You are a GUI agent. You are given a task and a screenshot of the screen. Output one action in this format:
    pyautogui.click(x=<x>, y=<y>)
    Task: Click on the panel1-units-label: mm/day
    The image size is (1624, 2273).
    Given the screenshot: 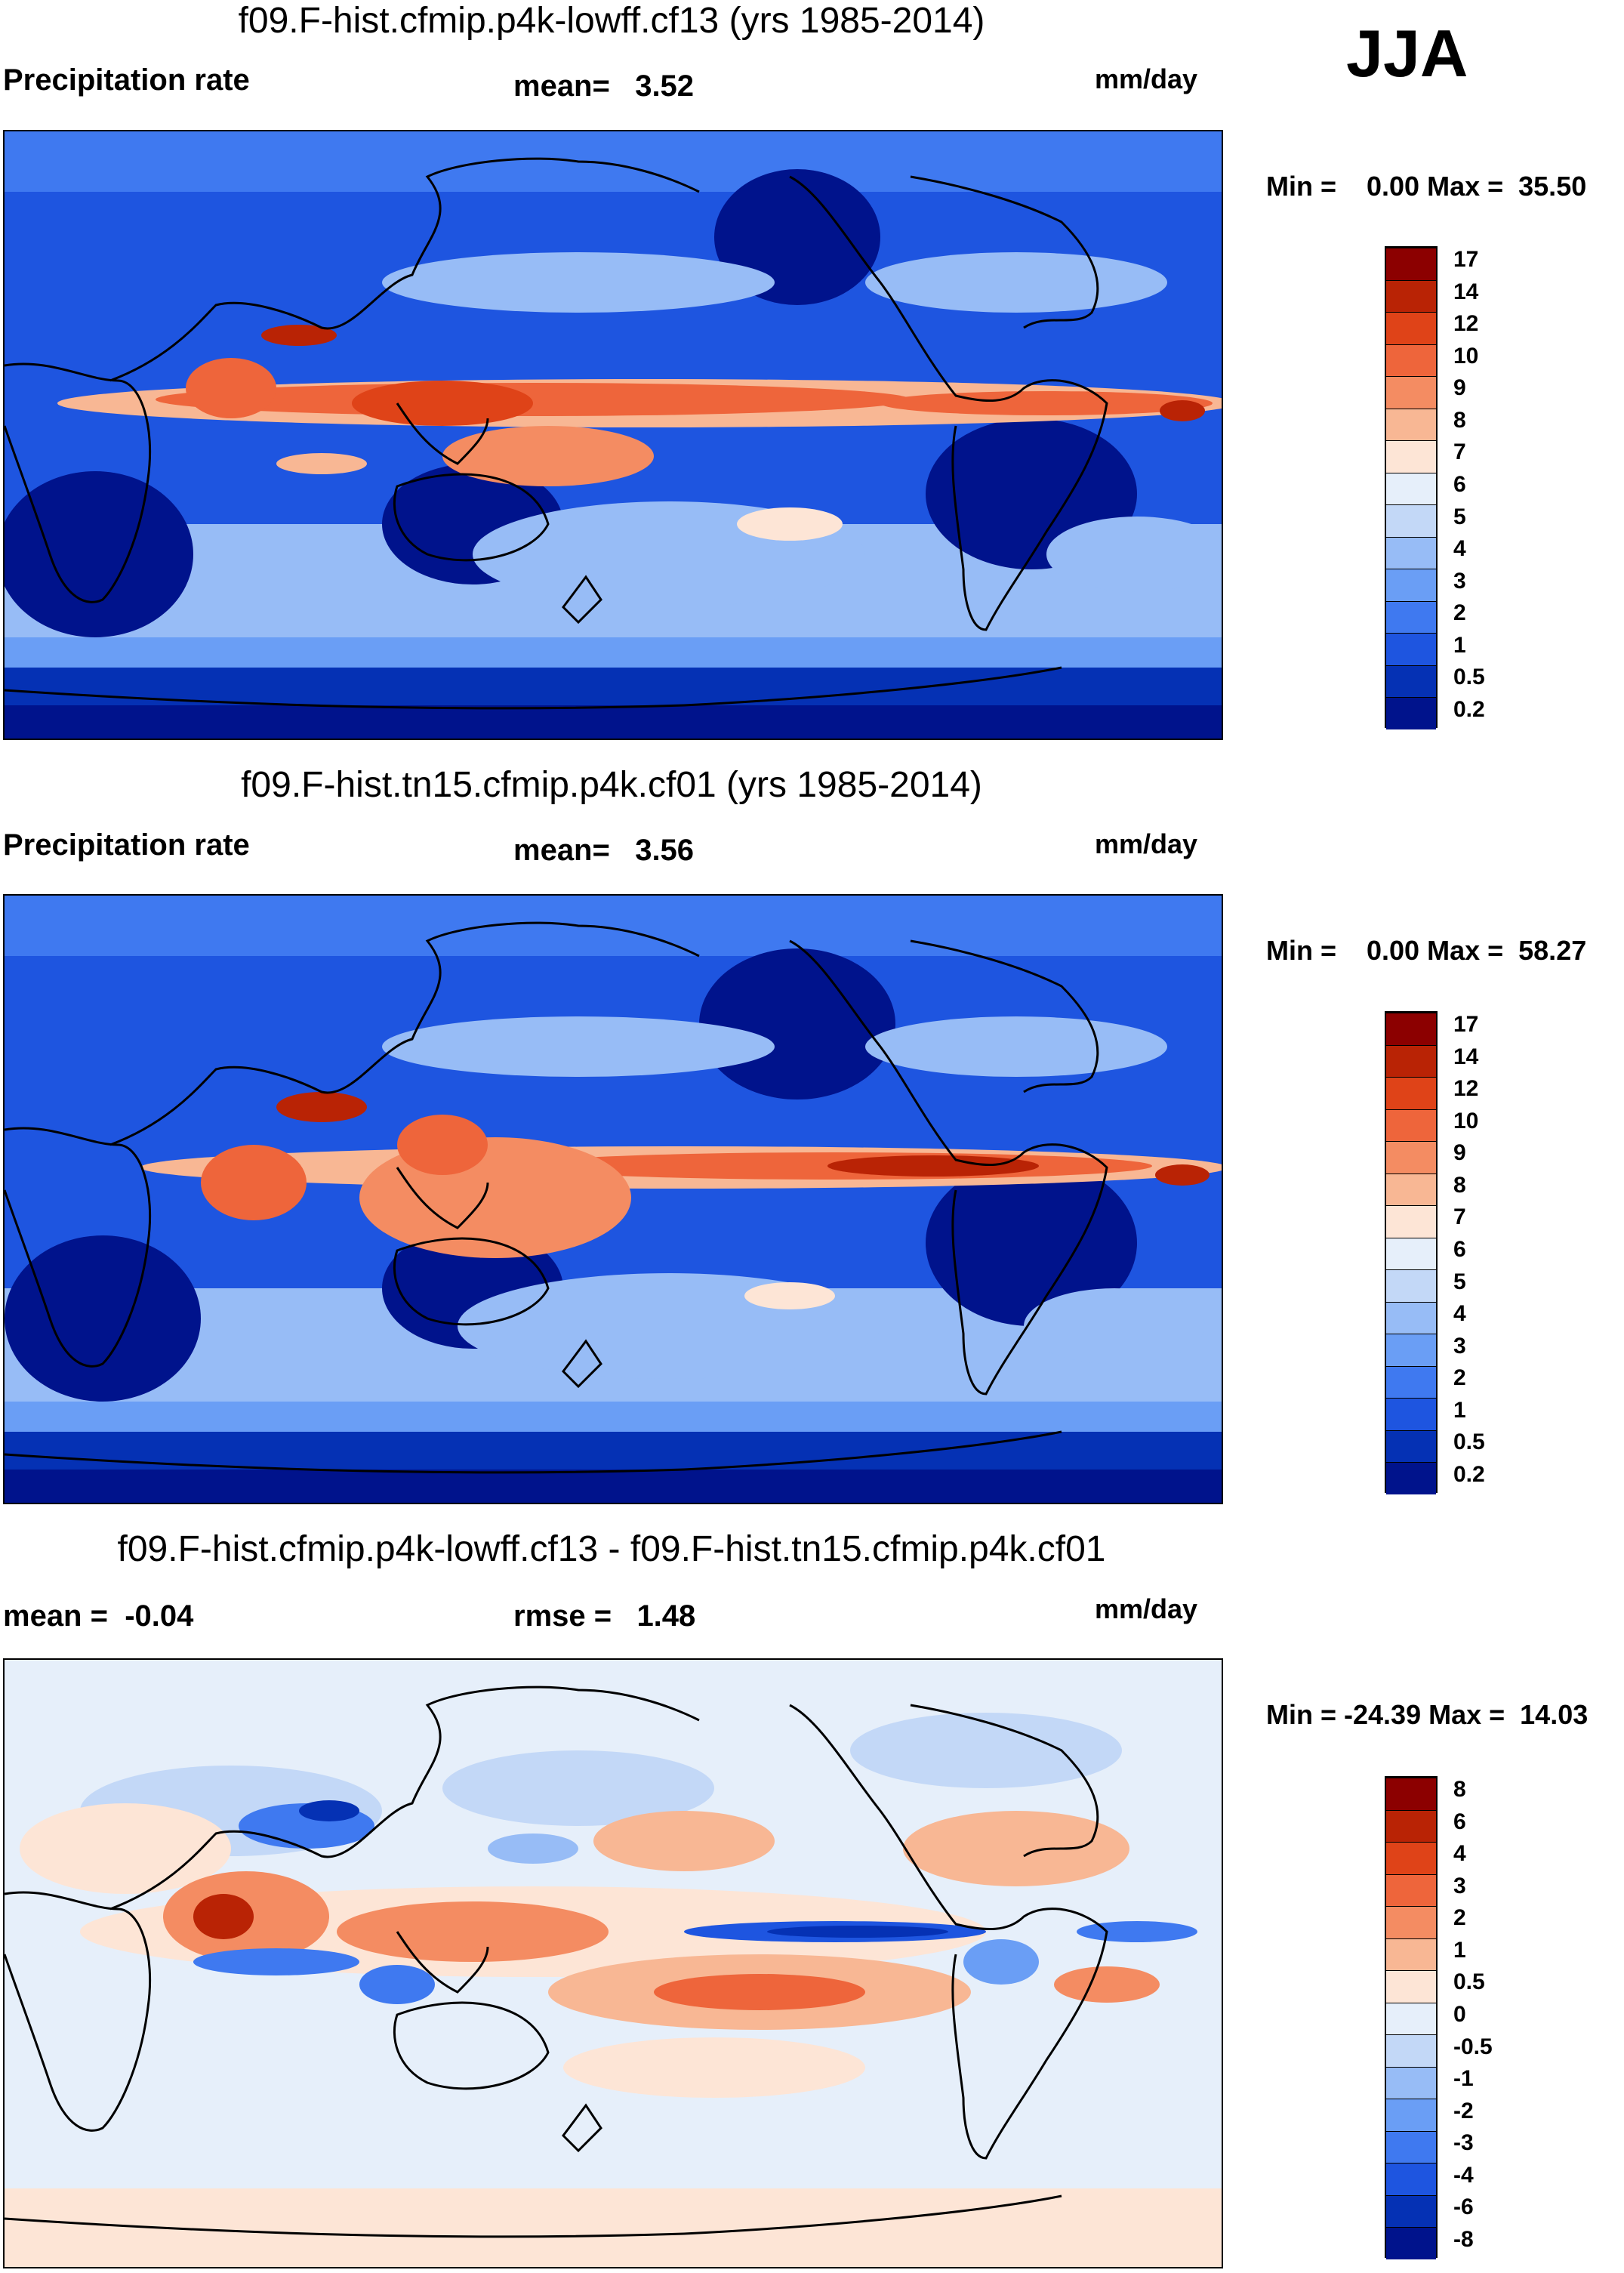 What is the action you would take?
    pyautogui.click(x=1146, y=78)
    